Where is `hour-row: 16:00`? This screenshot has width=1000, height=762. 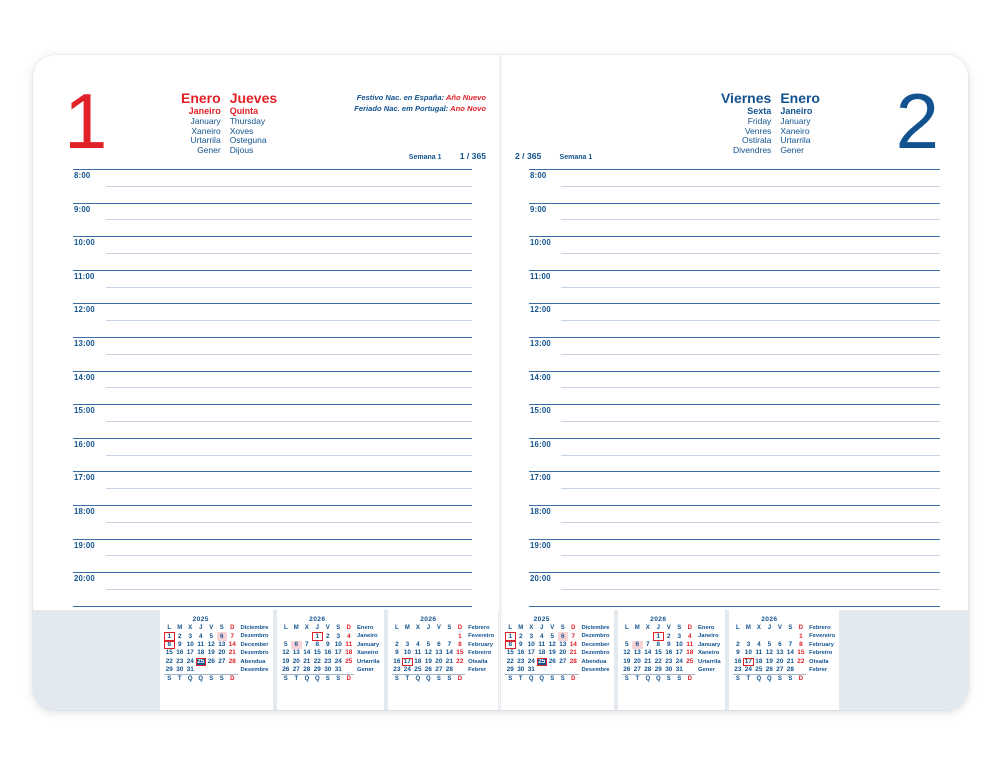
hour-row: 16:00 is located at coordinates (266, 454).